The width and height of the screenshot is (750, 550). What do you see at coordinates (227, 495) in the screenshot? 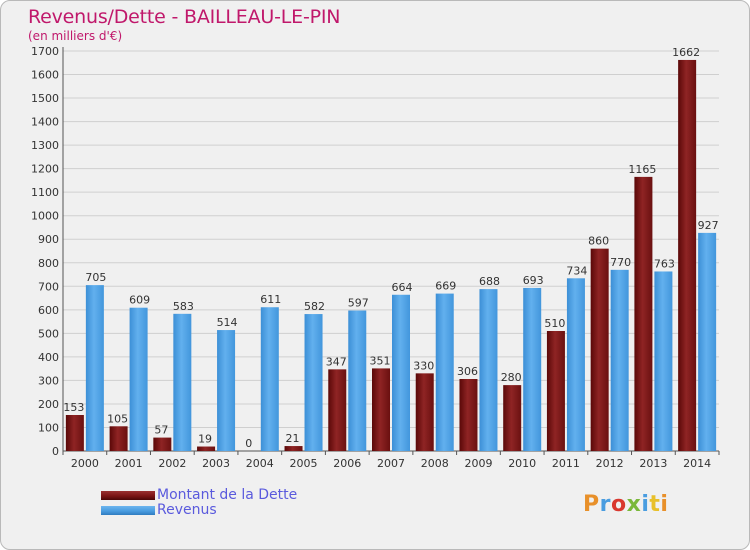
I see `legend-label-dette: Montant de la Dette` at bounding box center [227, 495].